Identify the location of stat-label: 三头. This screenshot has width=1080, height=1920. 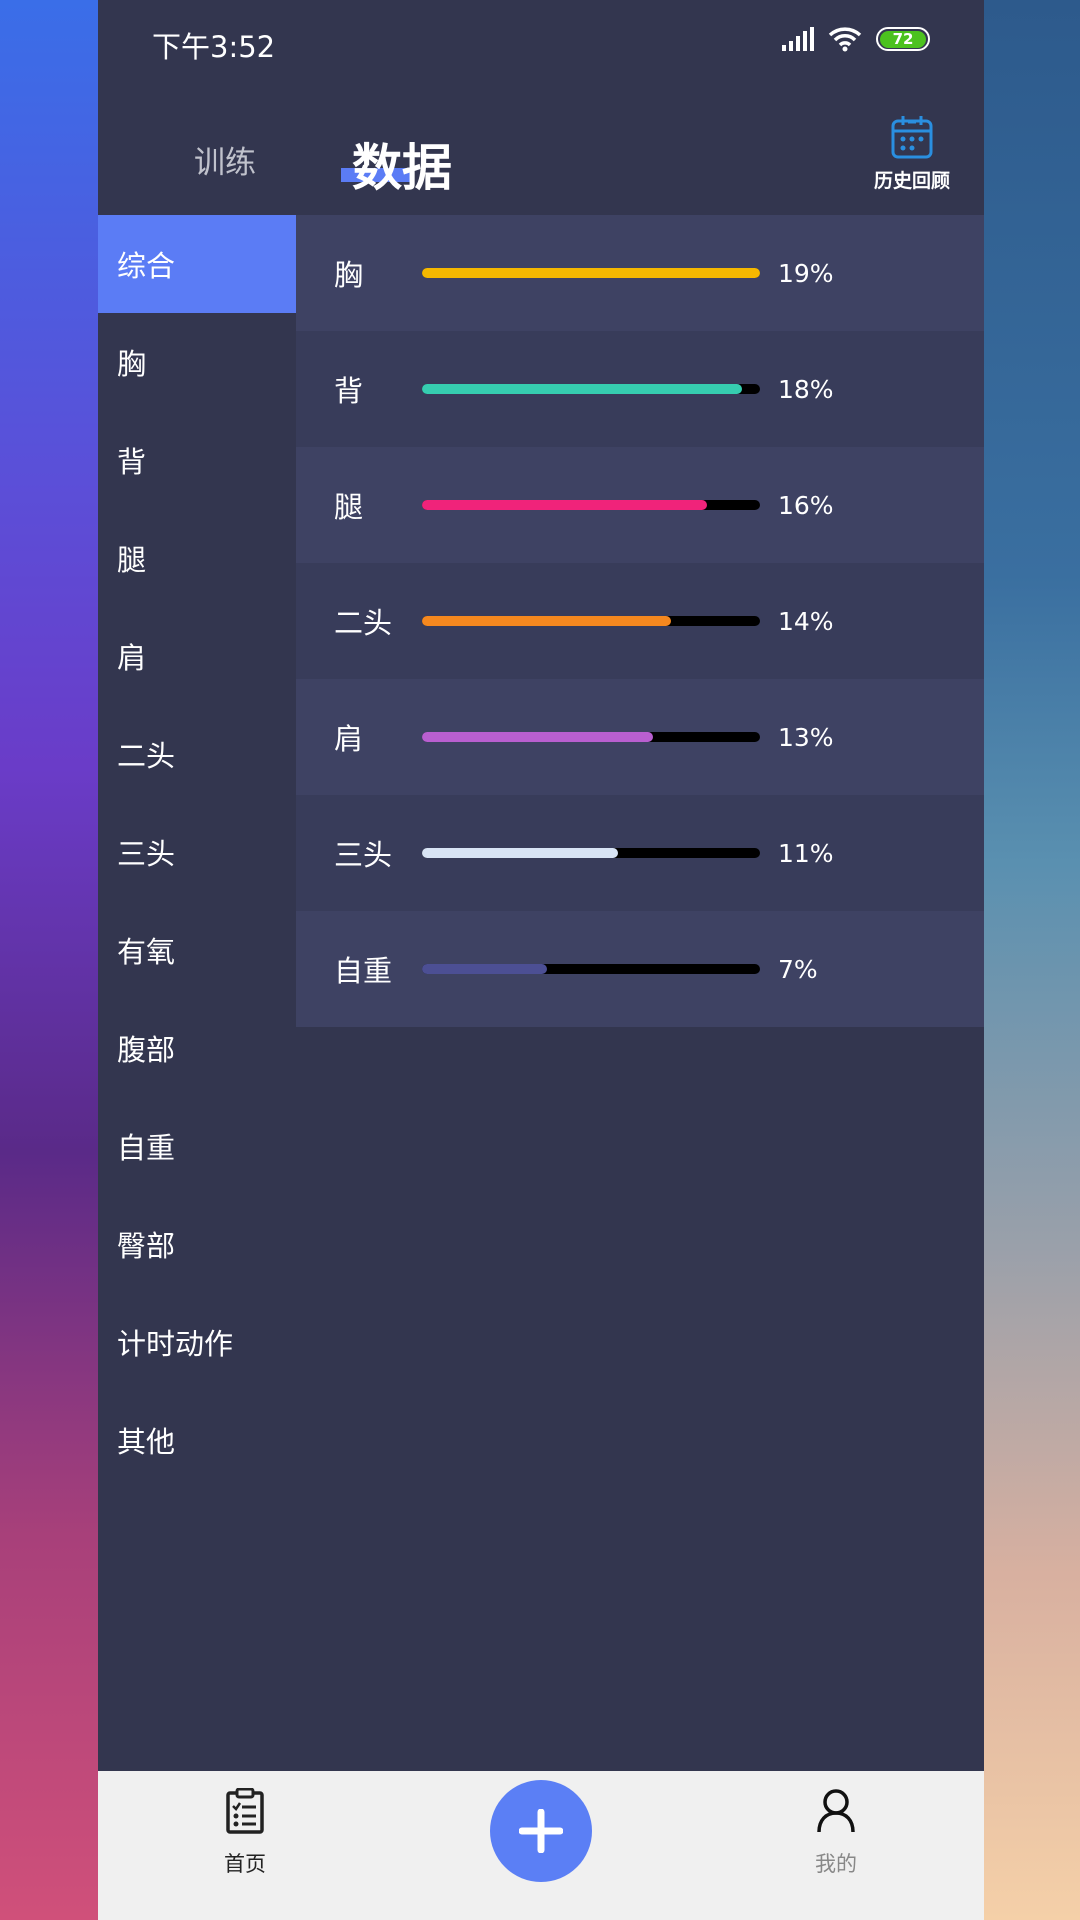
(363, 855).